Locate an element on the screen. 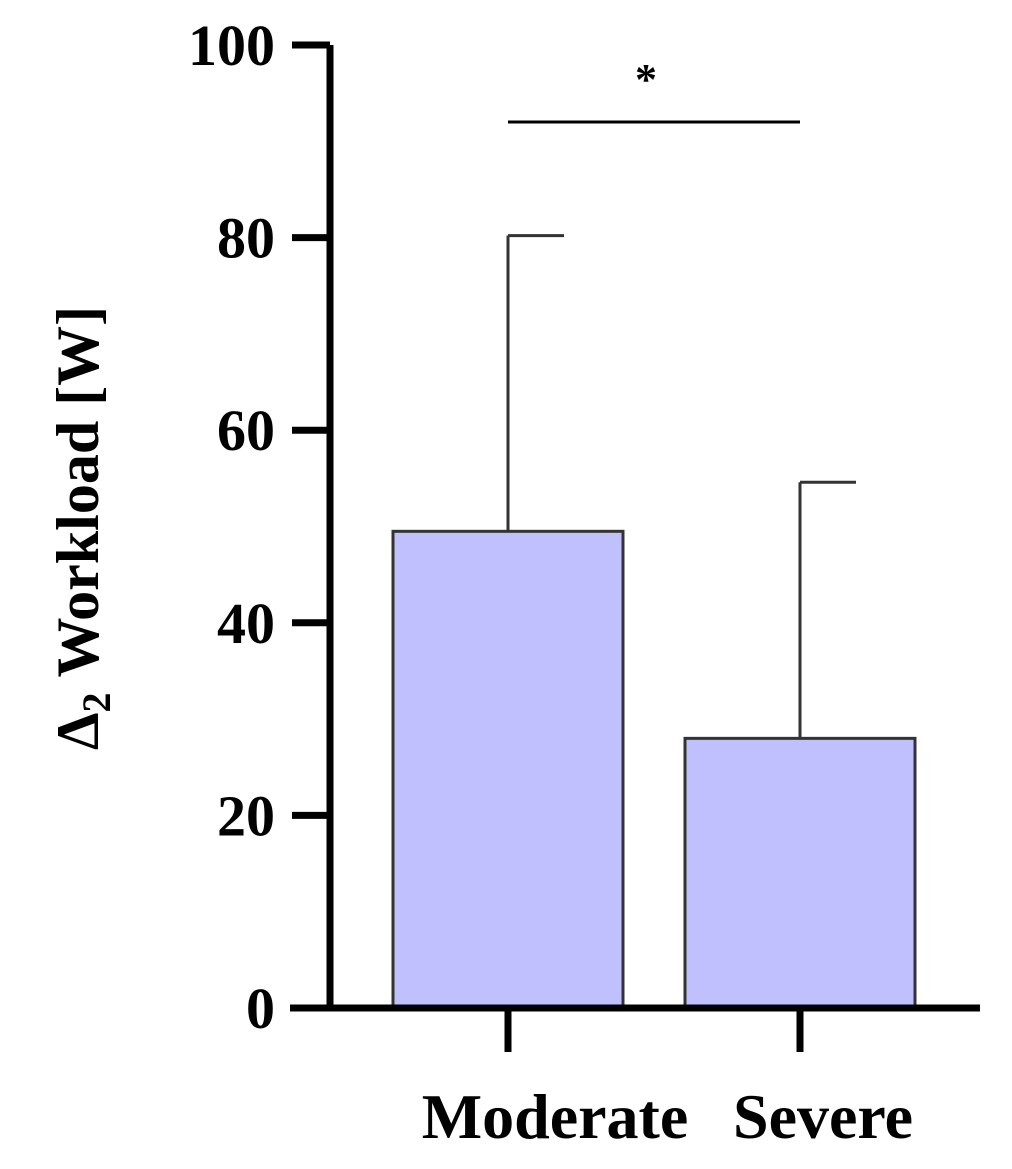 Image resolution: width=1012 pixels, height=1169 pixels. y-tick-label-60: 60 is located at coordinates (246, 430).